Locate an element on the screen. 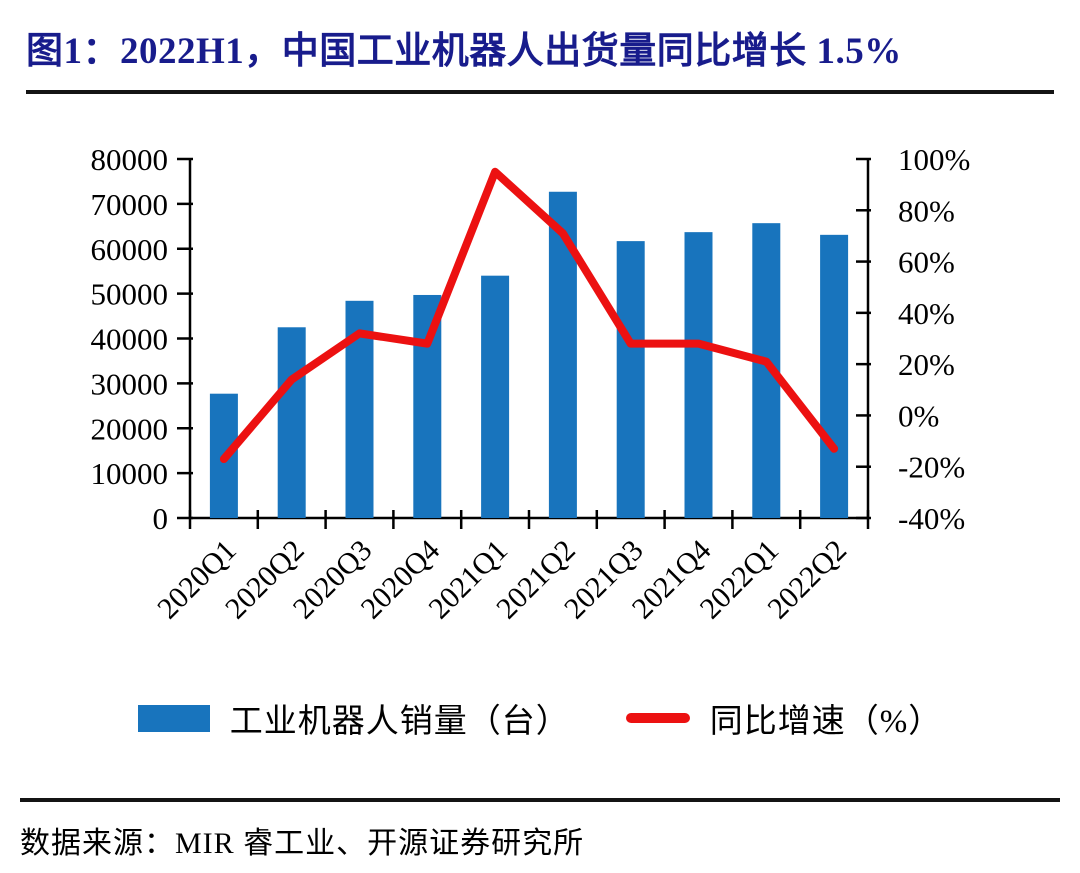 The height and width of the screenshot is (873, 1080). left-axis-tick-label: 10000 is located at coordinates (130, 473).